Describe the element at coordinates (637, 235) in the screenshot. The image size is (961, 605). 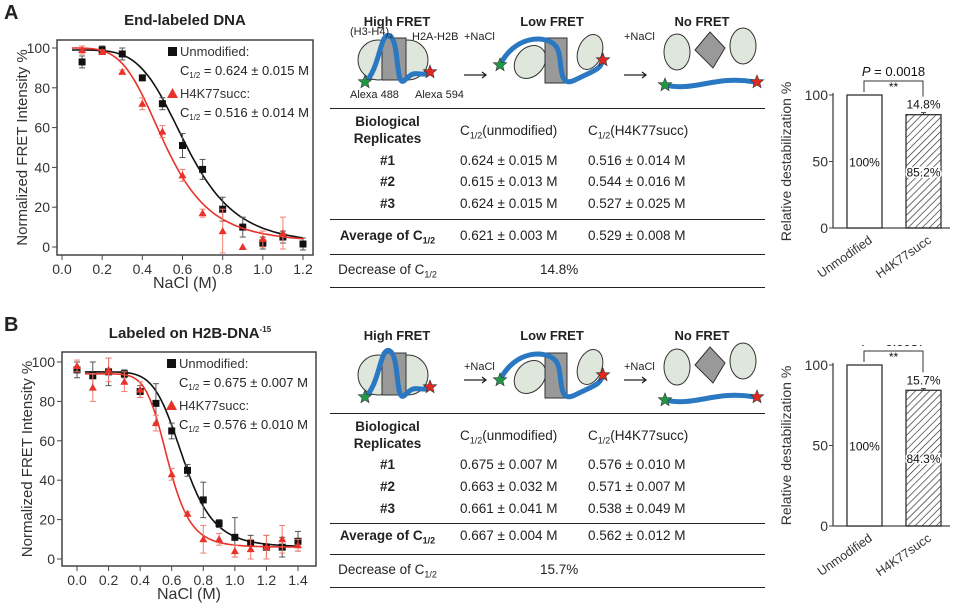
I see `average-succ: 0.529 ± 0.008 M` at that location.